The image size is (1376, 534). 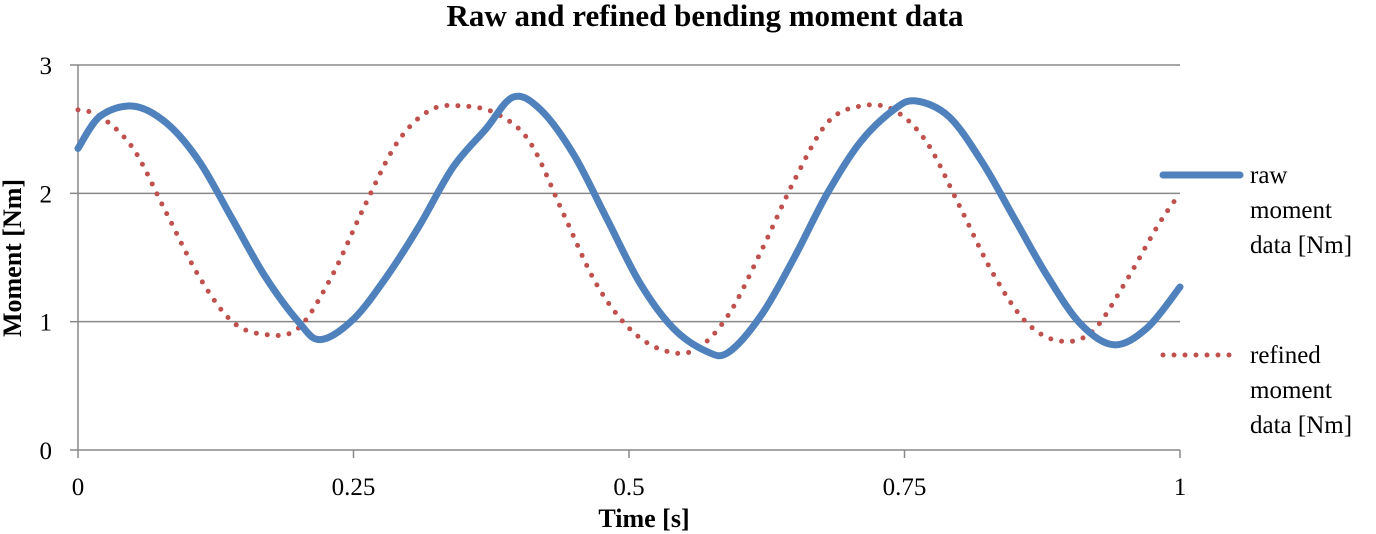 I want to click on x-tick-label: 0.5, so click(x=628, y=487).